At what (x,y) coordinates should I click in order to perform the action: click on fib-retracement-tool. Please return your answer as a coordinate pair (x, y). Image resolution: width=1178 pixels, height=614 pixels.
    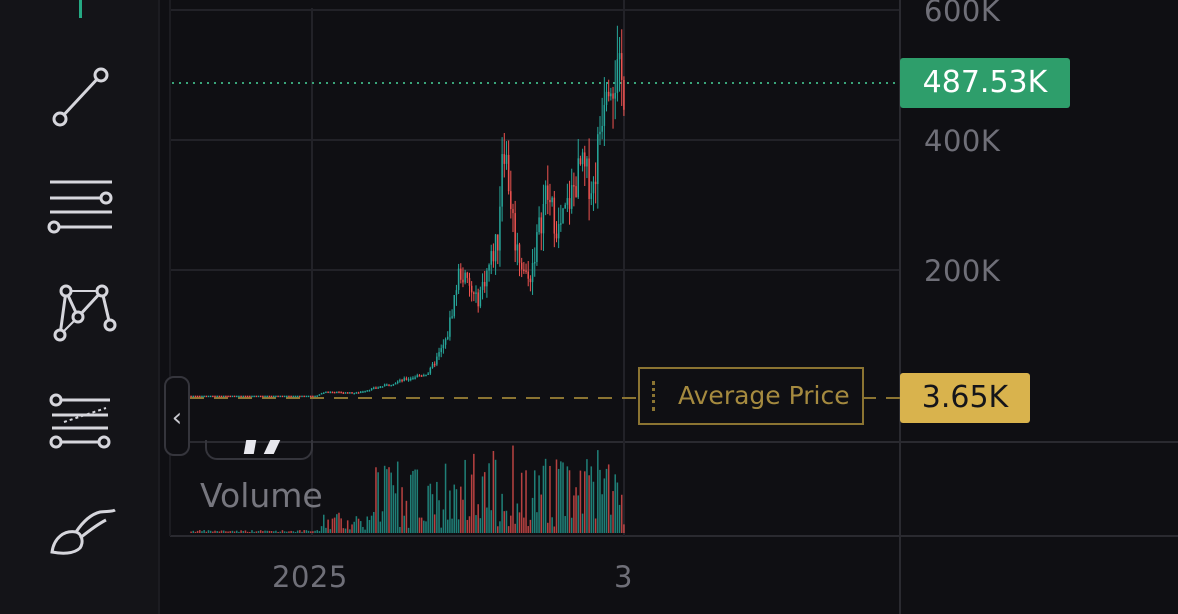
    Looking at the image, I should click on (80, 422).